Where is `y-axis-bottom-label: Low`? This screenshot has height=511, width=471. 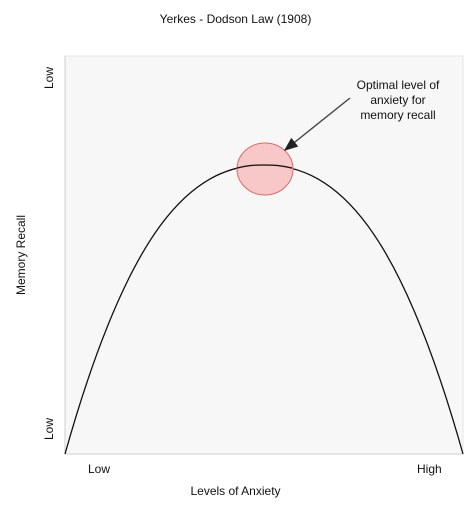 y-axis-bottom-label: Low is located at coordinates (49, 429).